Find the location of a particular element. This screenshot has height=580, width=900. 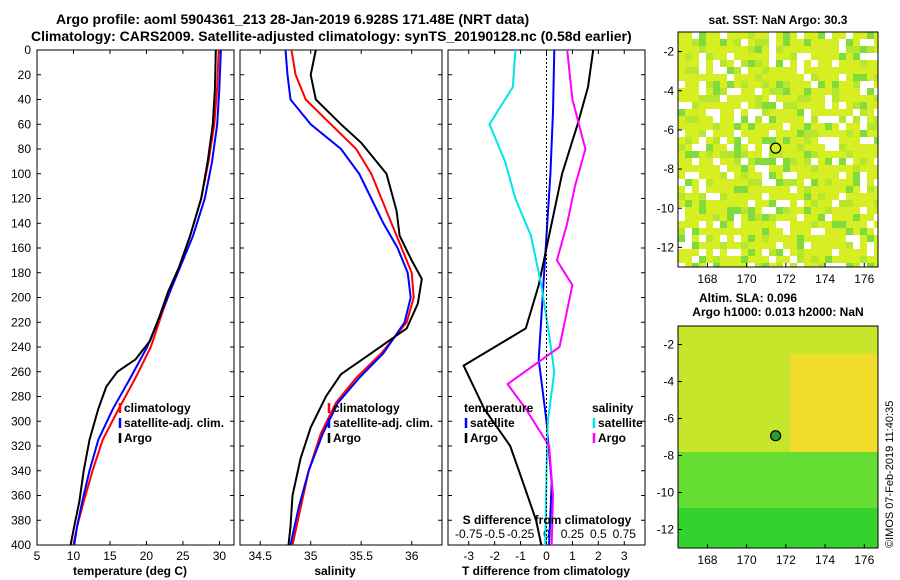

salinity-xlabel: salinity is located at coordinates (335, 571).